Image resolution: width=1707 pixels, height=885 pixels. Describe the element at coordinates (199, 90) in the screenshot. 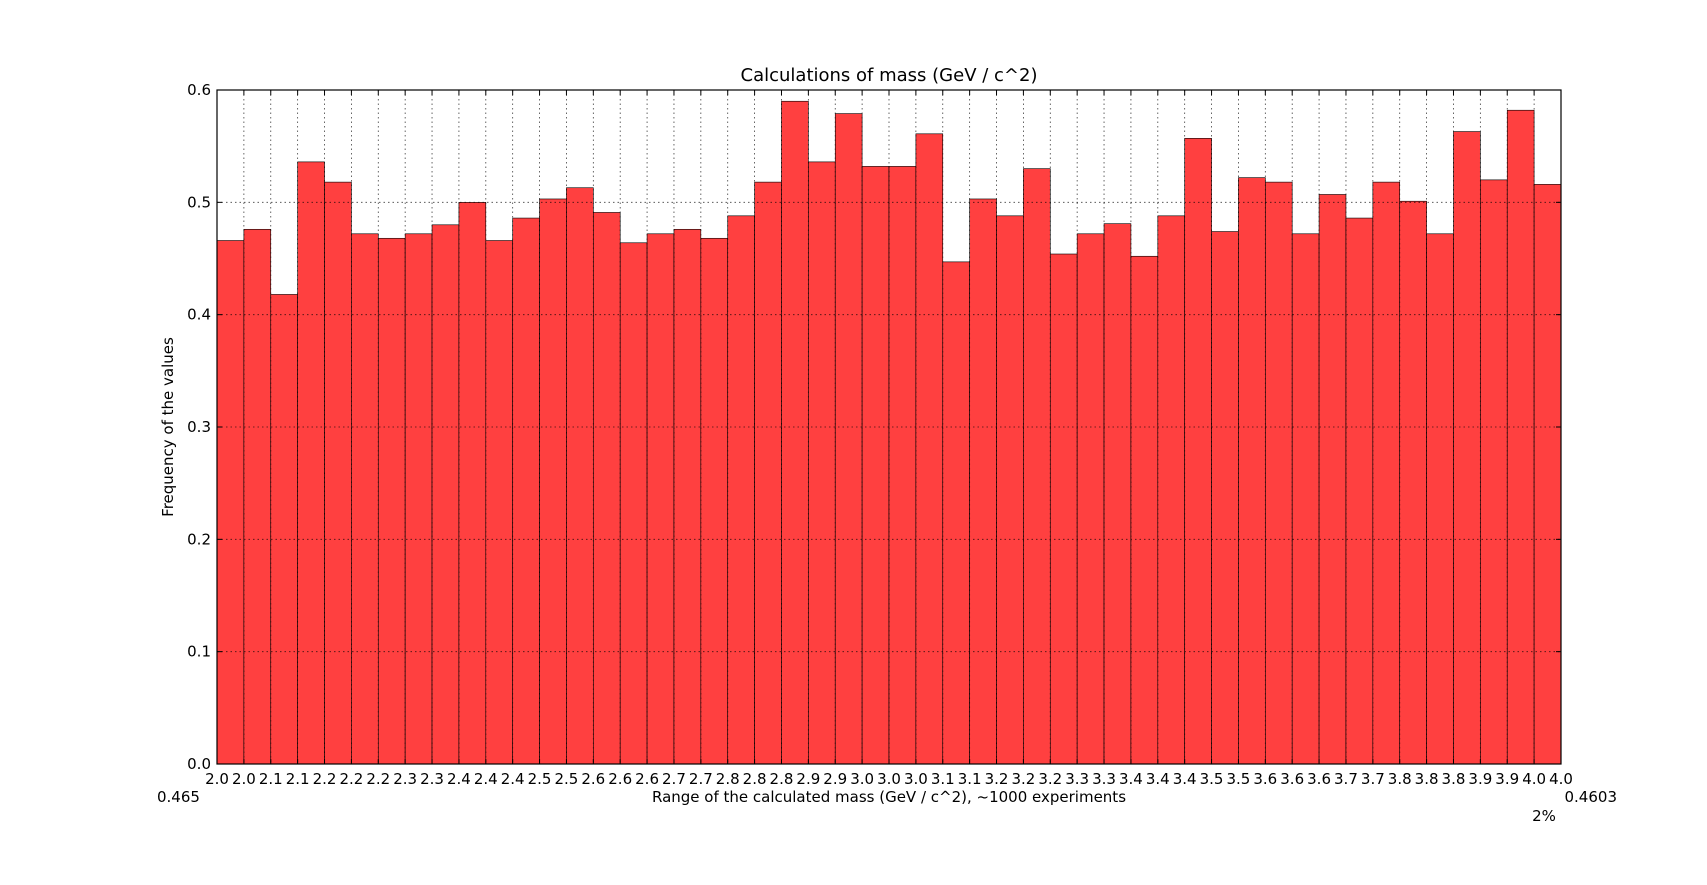

I see `y-tick-label: 0.6` at that location.